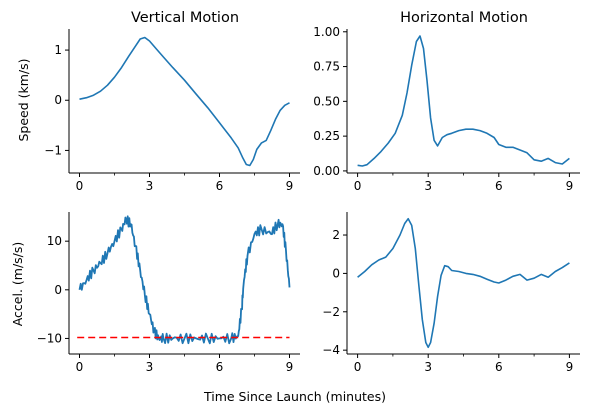 The image size is (590, 414). Describe the element at coordinates (185, 18) in the screenshot. I see `panel-title: Vertical Motion` at that location.